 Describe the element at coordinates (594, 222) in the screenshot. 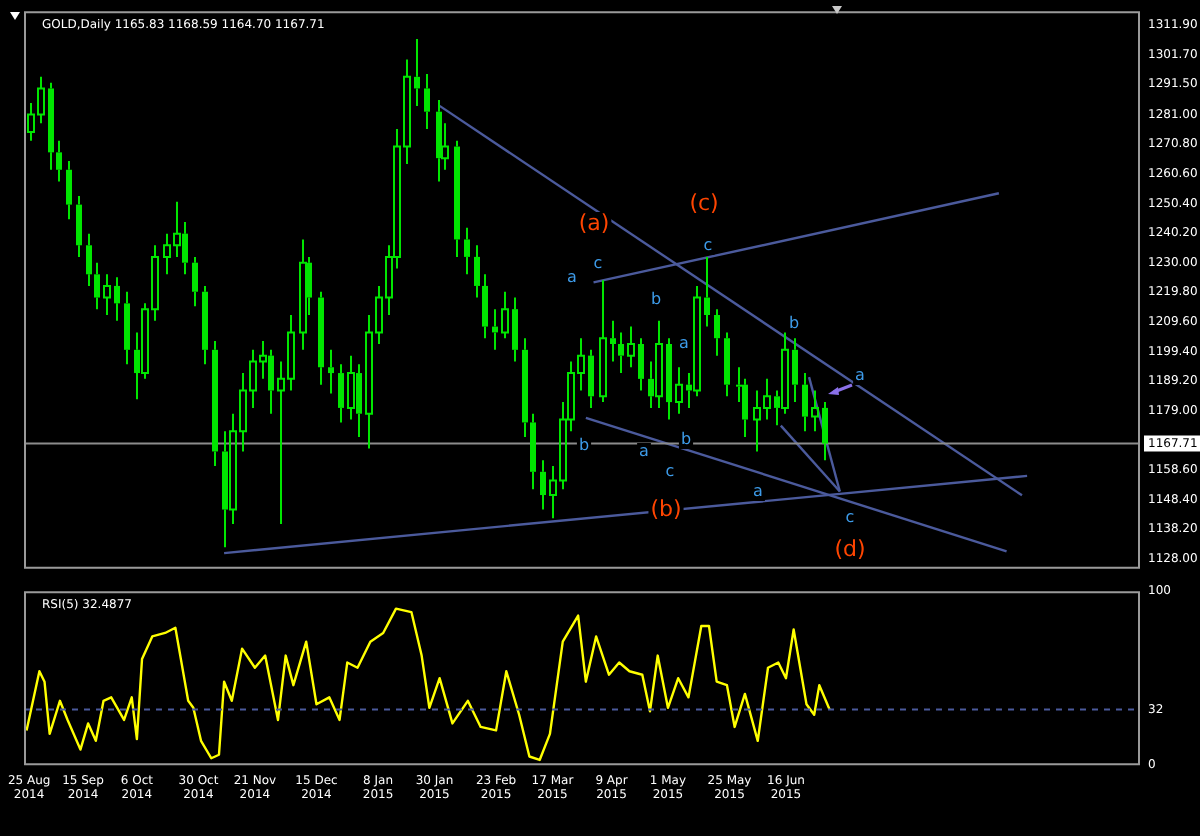

I see `annotation: (a)` at that location.